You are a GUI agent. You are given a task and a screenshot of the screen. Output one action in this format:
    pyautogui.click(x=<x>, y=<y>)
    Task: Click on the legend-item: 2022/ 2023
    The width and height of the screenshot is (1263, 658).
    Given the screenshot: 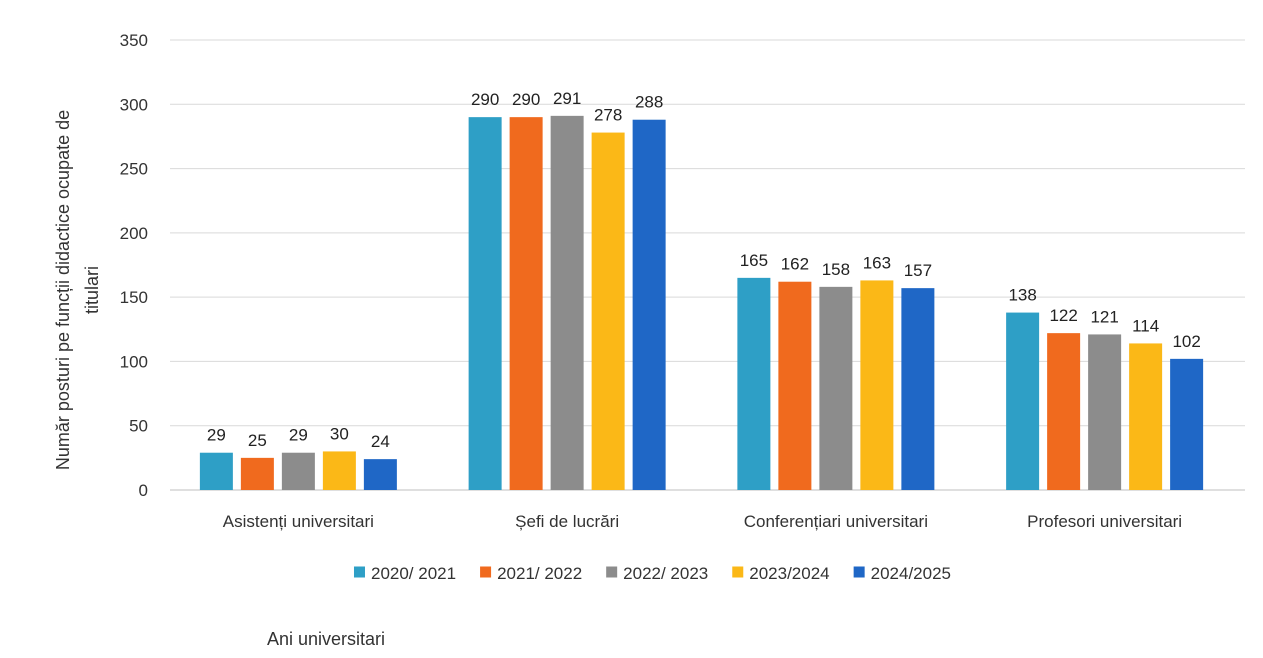 What is the action you would take?
    pyautogui.click(x=657, y=573)
    